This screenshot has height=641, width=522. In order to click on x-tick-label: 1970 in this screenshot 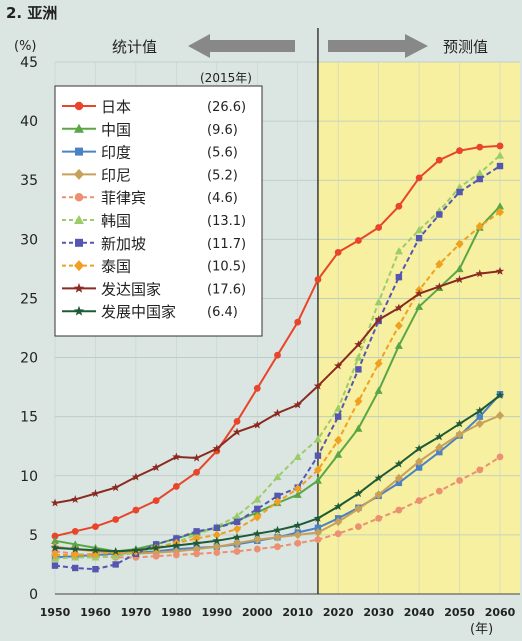, I will do `click(136, 612)`.